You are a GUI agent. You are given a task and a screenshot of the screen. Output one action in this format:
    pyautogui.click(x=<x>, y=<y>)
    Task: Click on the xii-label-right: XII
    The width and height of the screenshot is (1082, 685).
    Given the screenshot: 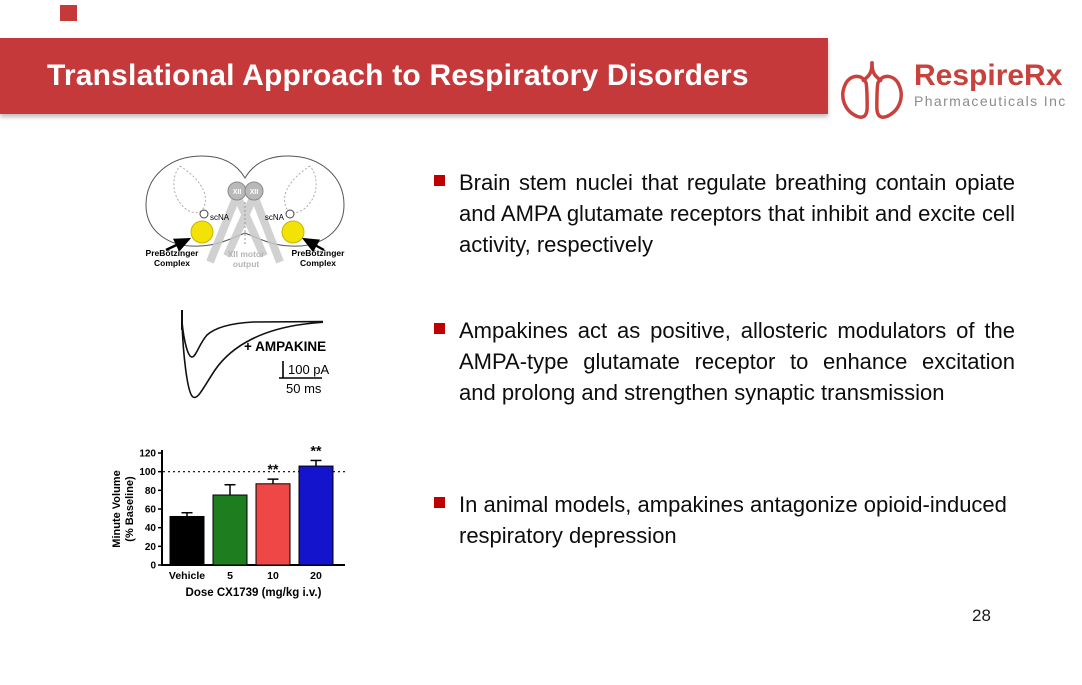 What is the action you would take?
    pyautogui.click(x=254, y=192)
    